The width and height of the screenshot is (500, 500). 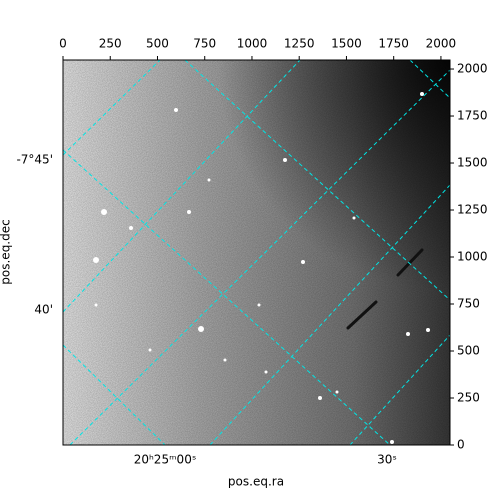 I want to click on x-tick-label: 1000, so click(x=252, y=44).